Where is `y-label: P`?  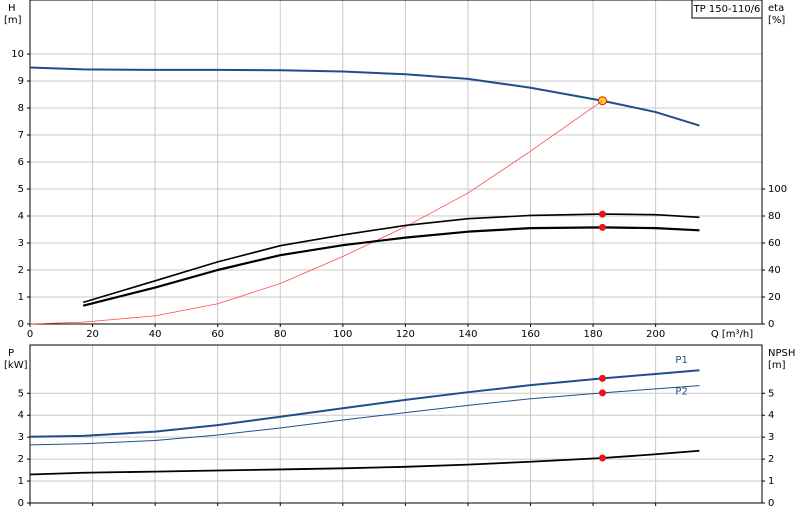 y-label: P is located at coordinates (11, 353).